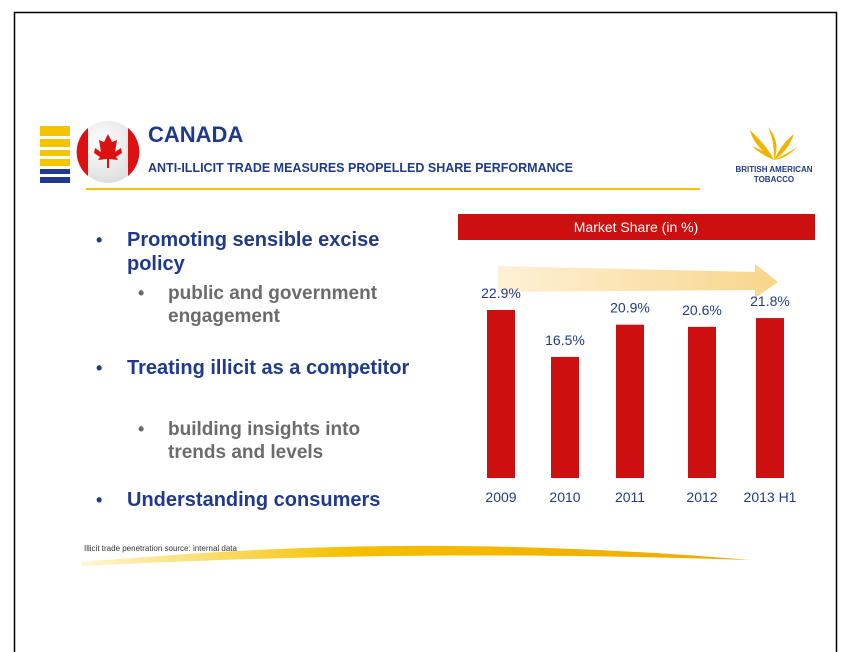 Image resolution: width=850 pixels, height=652 pixels. What do you see at coordinates (195, 134) in the screenshot?
I see `title: CANADA` at bounding box center [195, 134].